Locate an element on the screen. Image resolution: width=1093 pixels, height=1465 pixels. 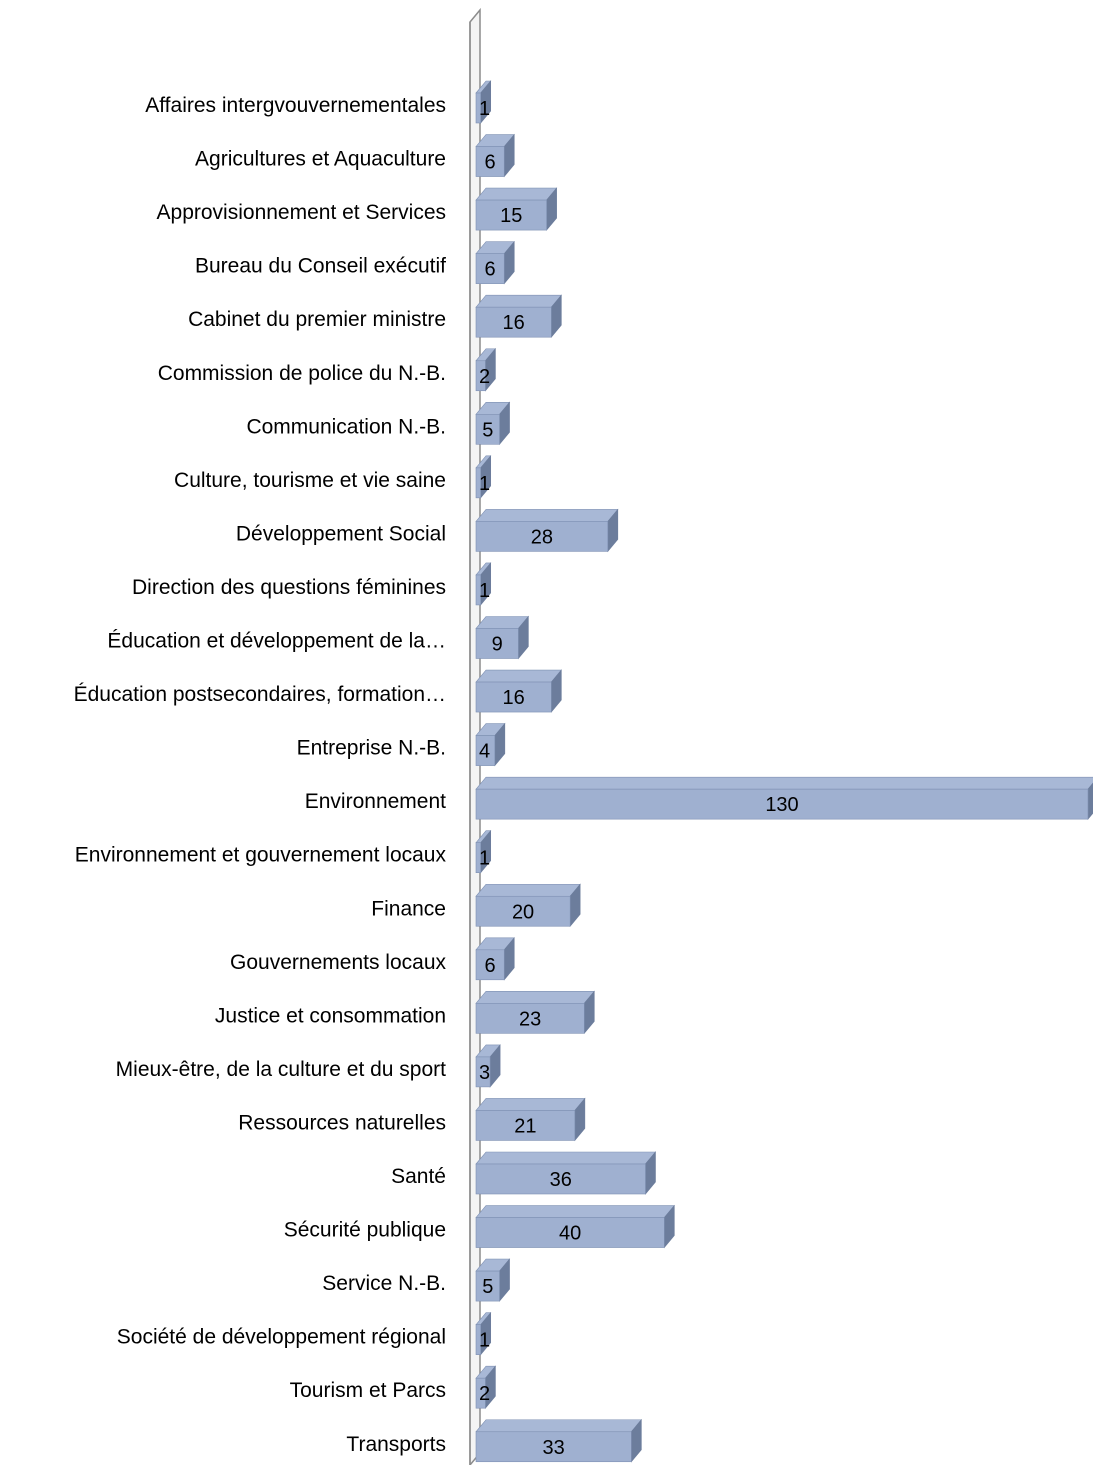
category-label: Société de développement régional is located at coordinates (281, 1337).